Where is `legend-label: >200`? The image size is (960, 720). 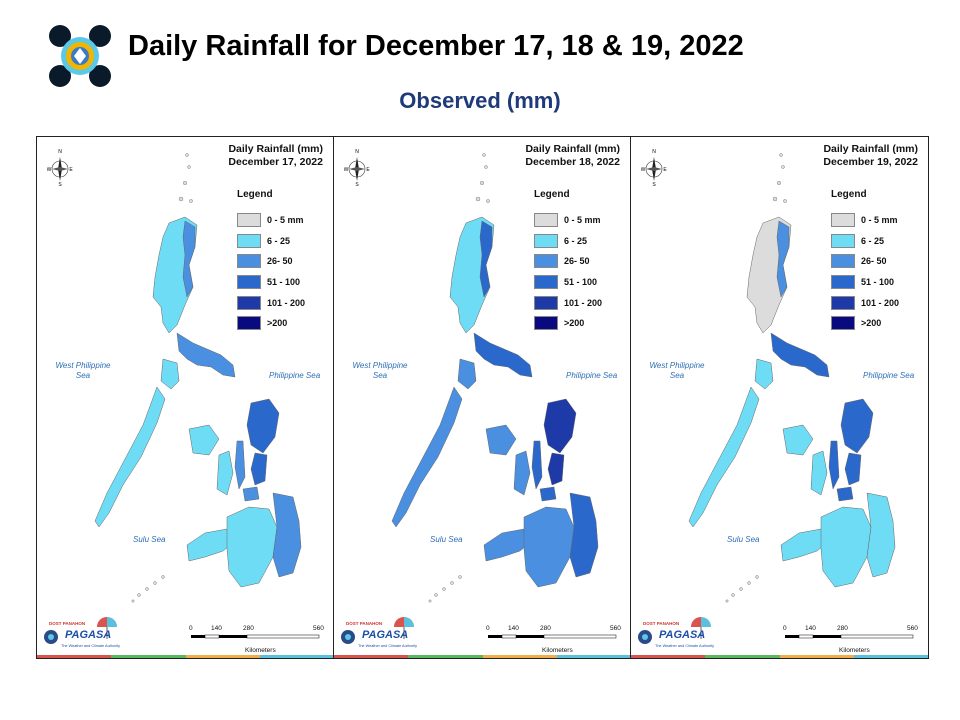
legend-label: >200 is located at coordinates (871, 323).